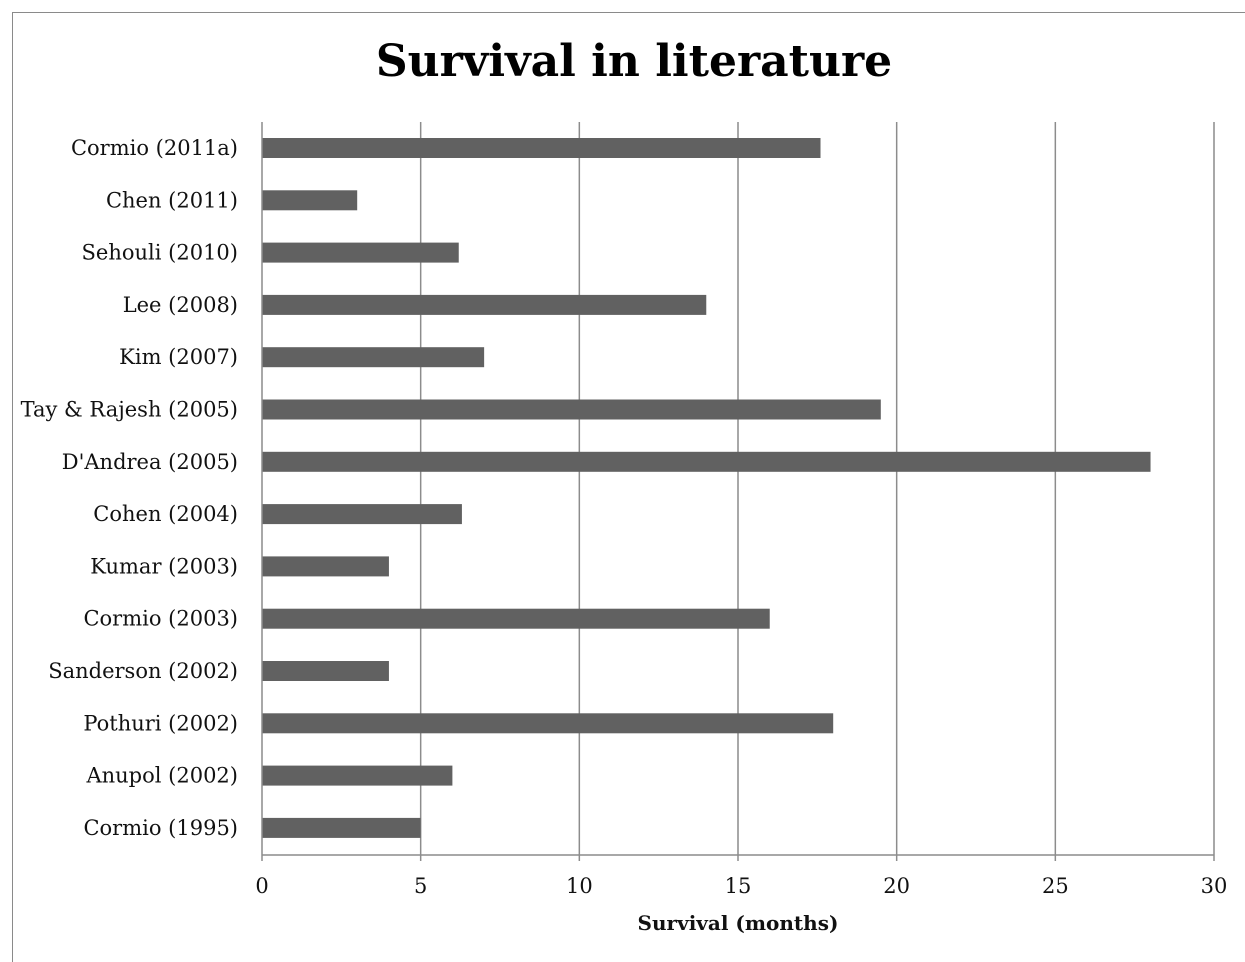  Describe the element at coordinates (634, 61) in the screenshot. I see `chart-title: Survival in literature` at that location.